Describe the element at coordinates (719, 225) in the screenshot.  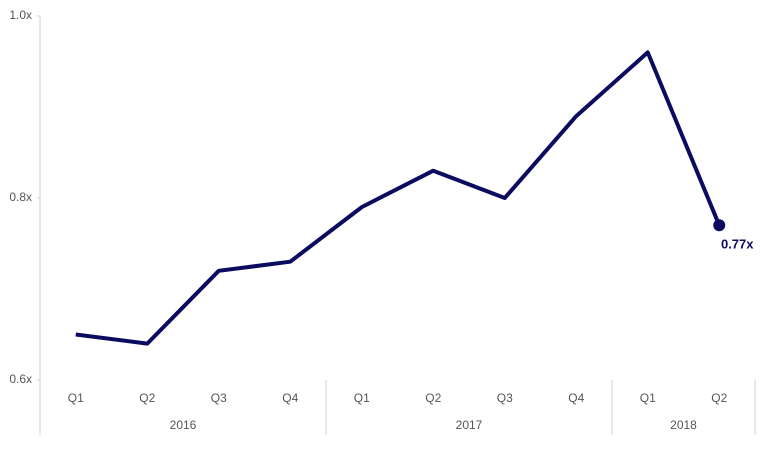
I see `end-marker` at that location.